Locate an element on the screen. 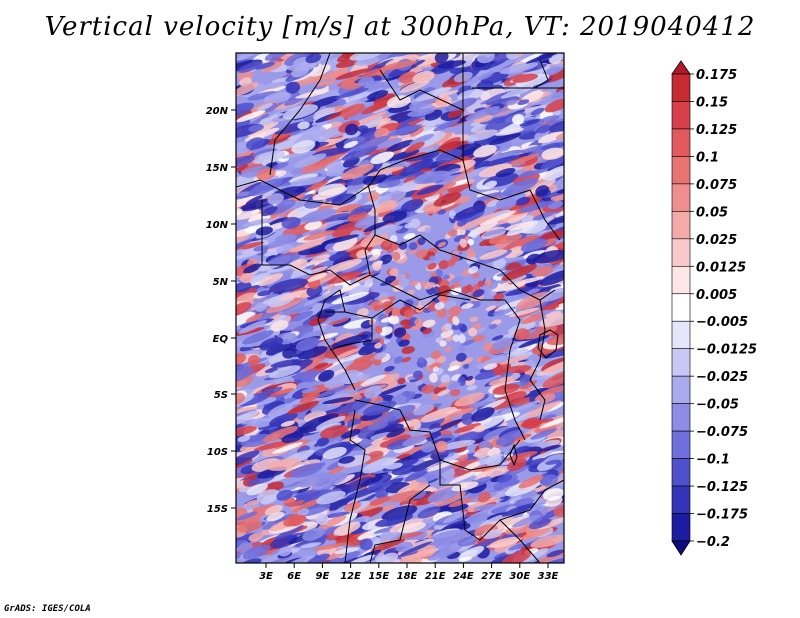  colorbar-label: −0.2 is located at coordinates (713, 542).